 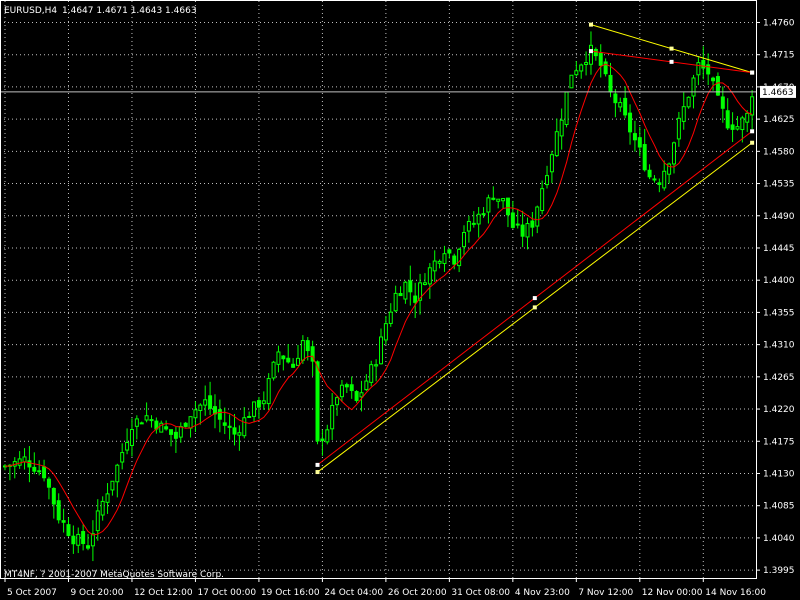 What do you see at coordinates (779, 120) in the screenshot?
I see `price-tick-label: 1.4625` at bounding box center [779, 120].